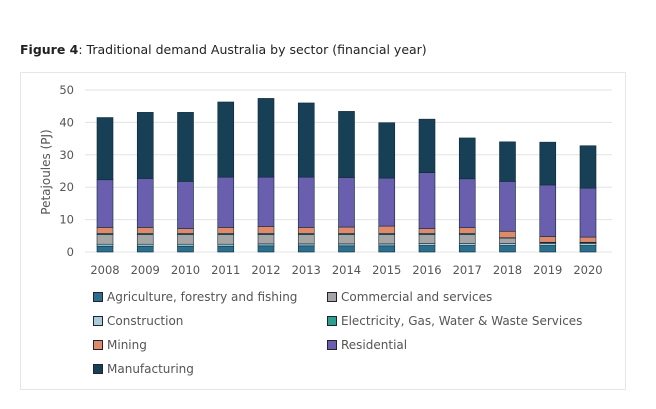 The height and width of the screenshot is (409, 656). I want to click on bar-segment-manufacturing-2020, so click(588, 167).